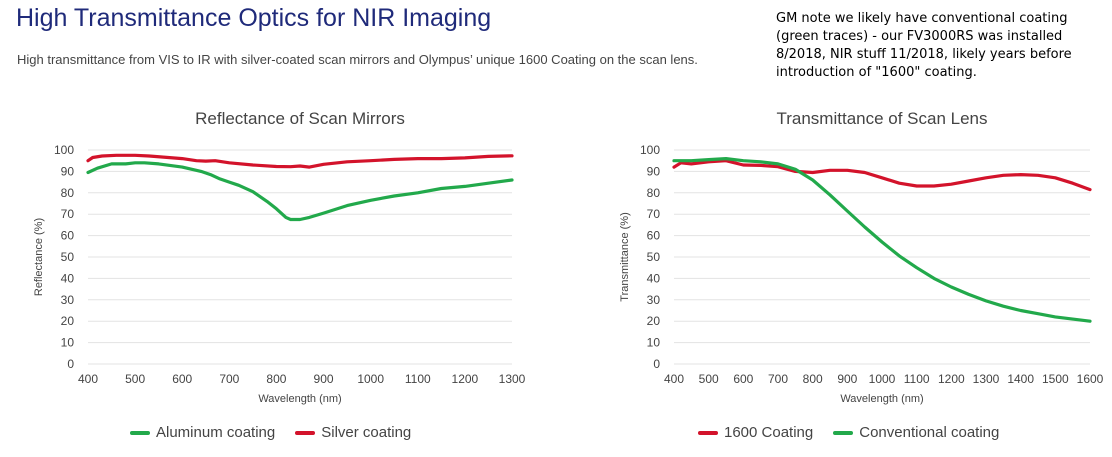  Describe the element at coordinates (769, 432) in the screenshot. I see `legend-label: 1600 Coating` at that location.